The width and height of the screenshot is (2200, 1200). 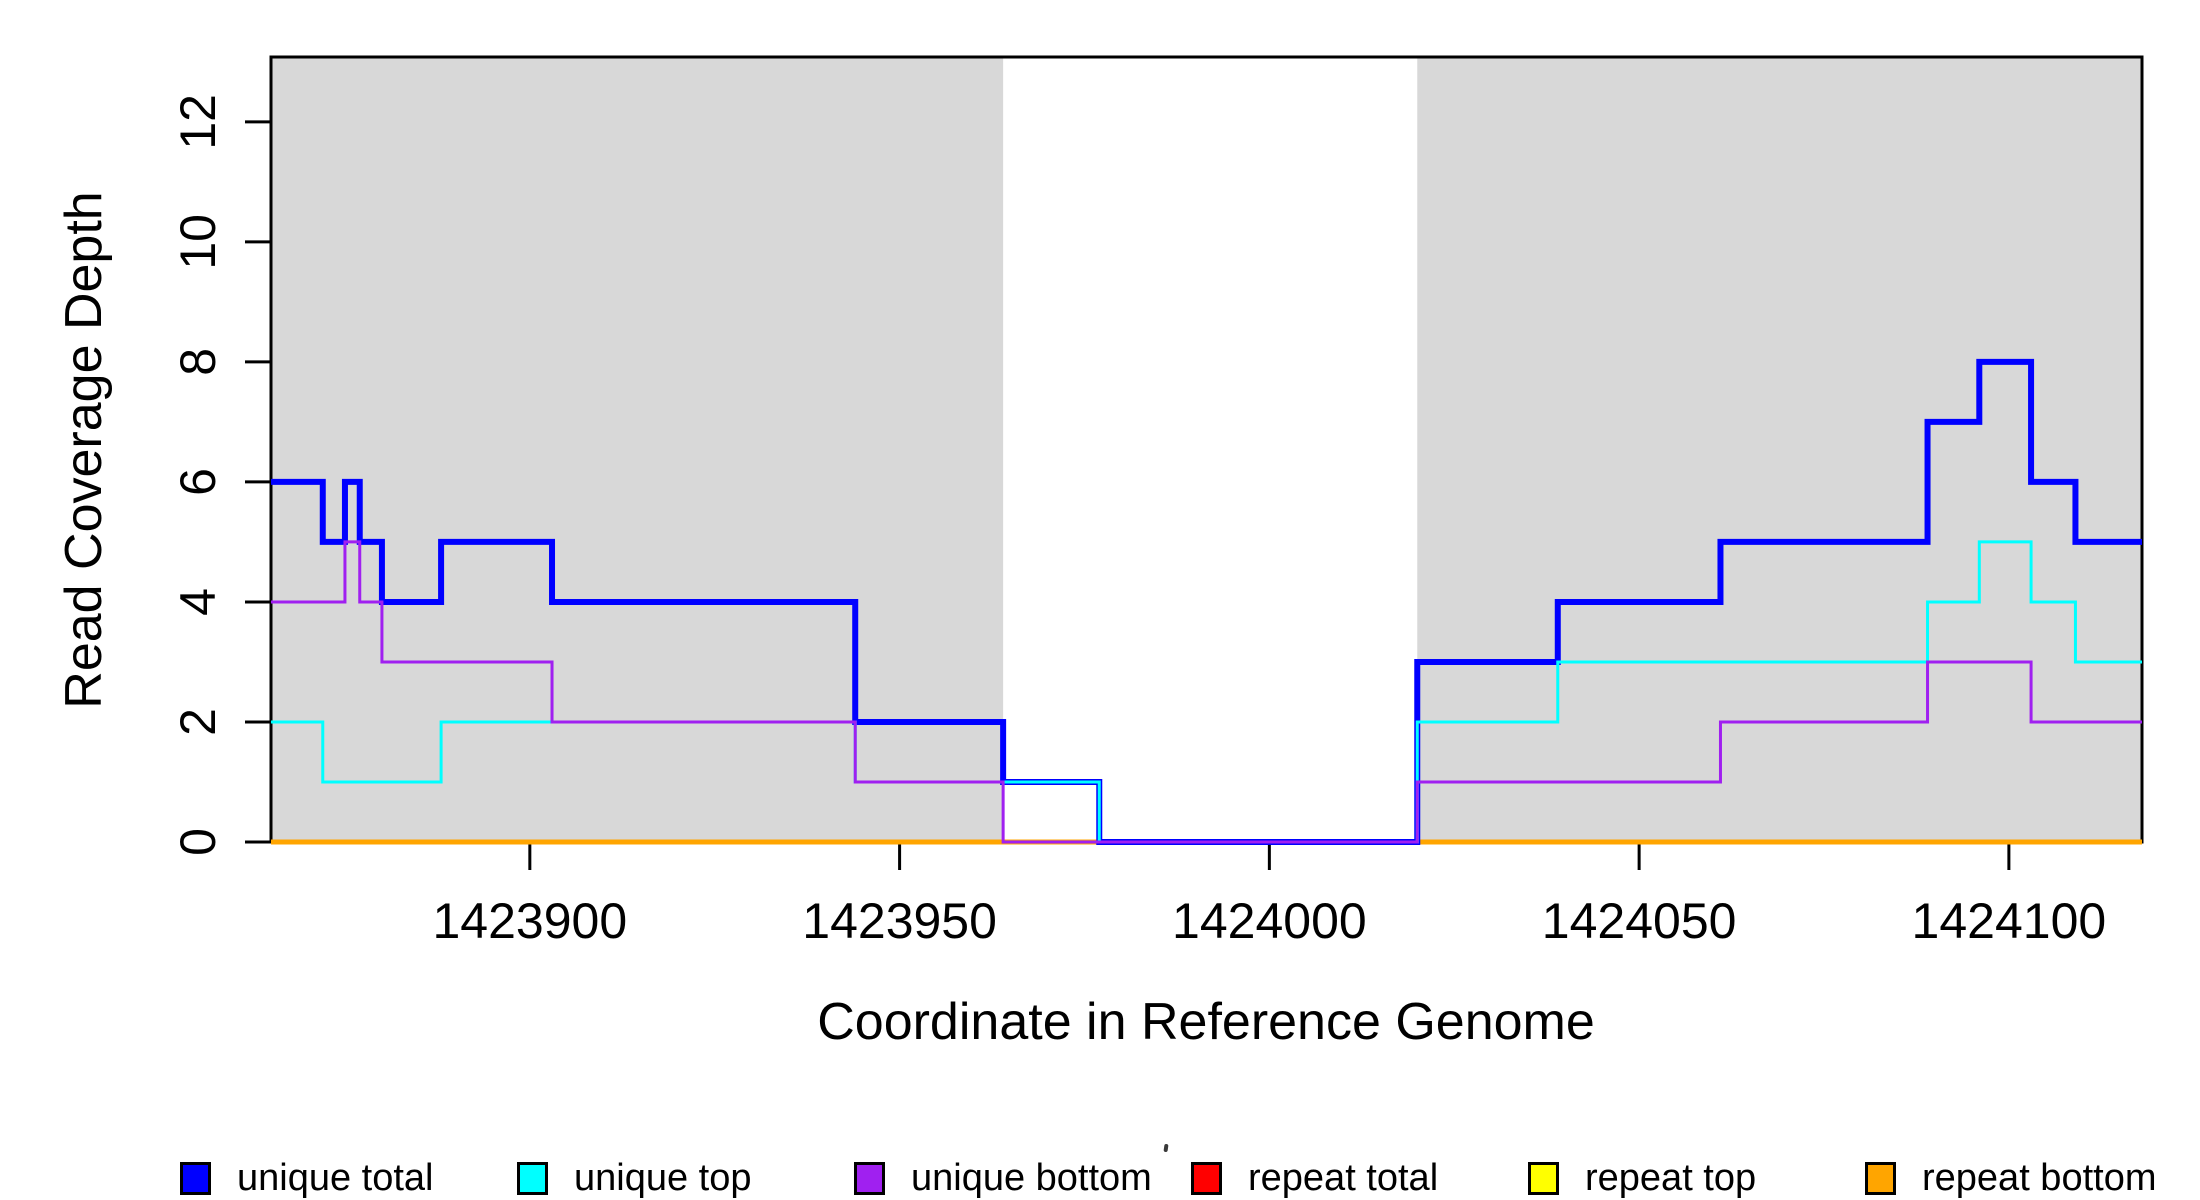 I want to click on y-tick-label: 0, so click(x=198, y=842).